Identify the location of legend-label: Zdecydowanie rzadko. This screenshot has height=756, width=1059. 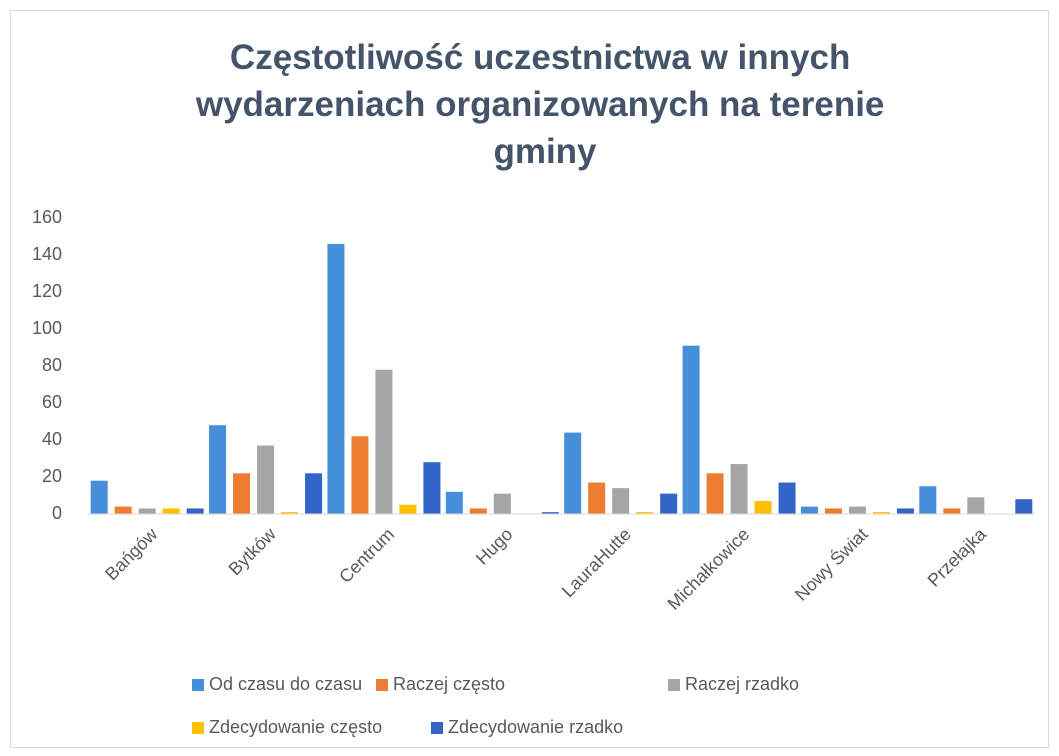
(535, 727).